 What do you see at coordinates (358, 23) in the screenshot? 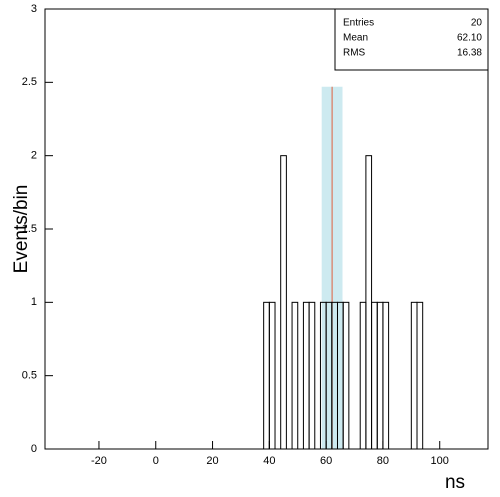
I see `stat-label: Entries` at bounding box center [358, 23].